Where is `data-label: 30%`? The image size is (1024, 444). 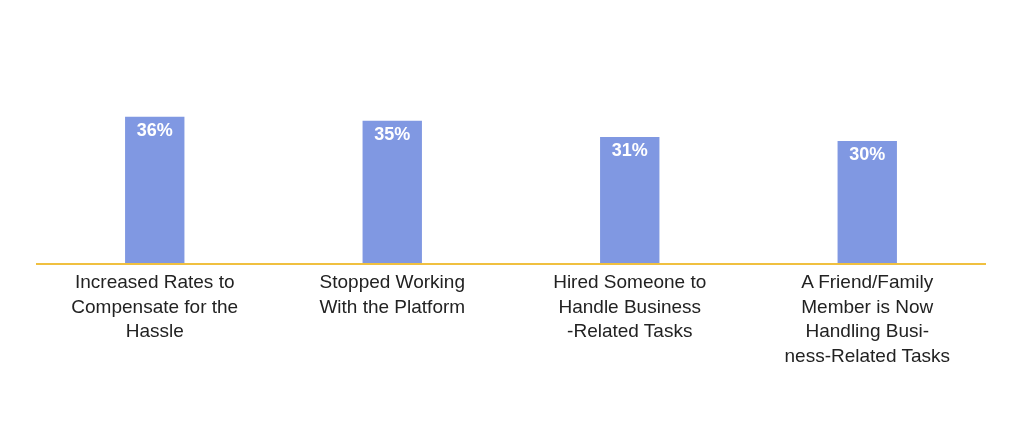 data-label: 30% is located at coordinates (867, 154).